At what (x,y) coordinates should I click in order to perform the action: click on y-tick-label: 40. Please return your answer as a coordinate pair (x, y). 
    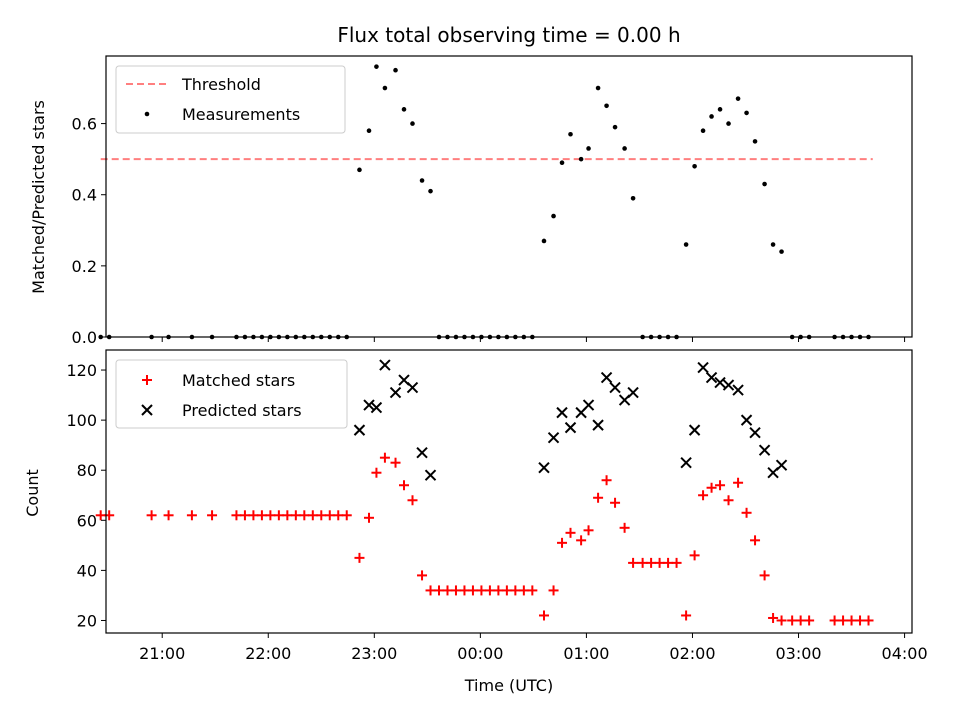
    Looking at the image, I should click on (87, 570).